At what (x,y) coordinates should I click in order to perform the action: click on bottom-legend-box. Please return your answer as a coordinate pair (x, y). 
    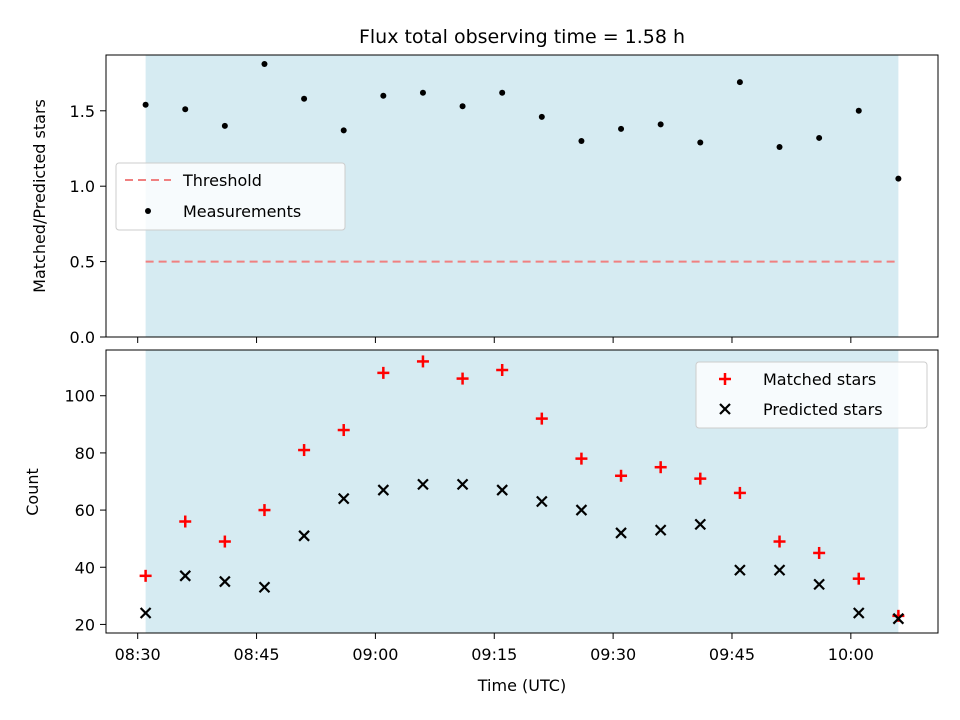
    Looking at the image, I should click on (811, 395).